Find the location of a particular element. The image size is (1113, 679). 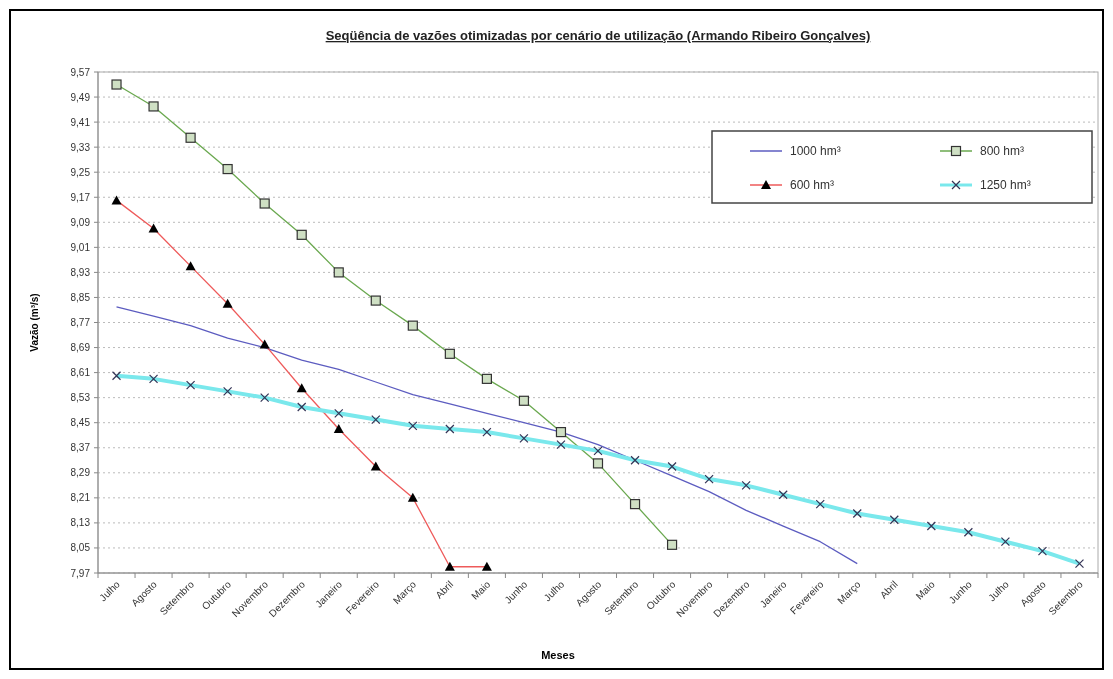

y-tick-label: 9,33 is located at coordinates (80, 147).